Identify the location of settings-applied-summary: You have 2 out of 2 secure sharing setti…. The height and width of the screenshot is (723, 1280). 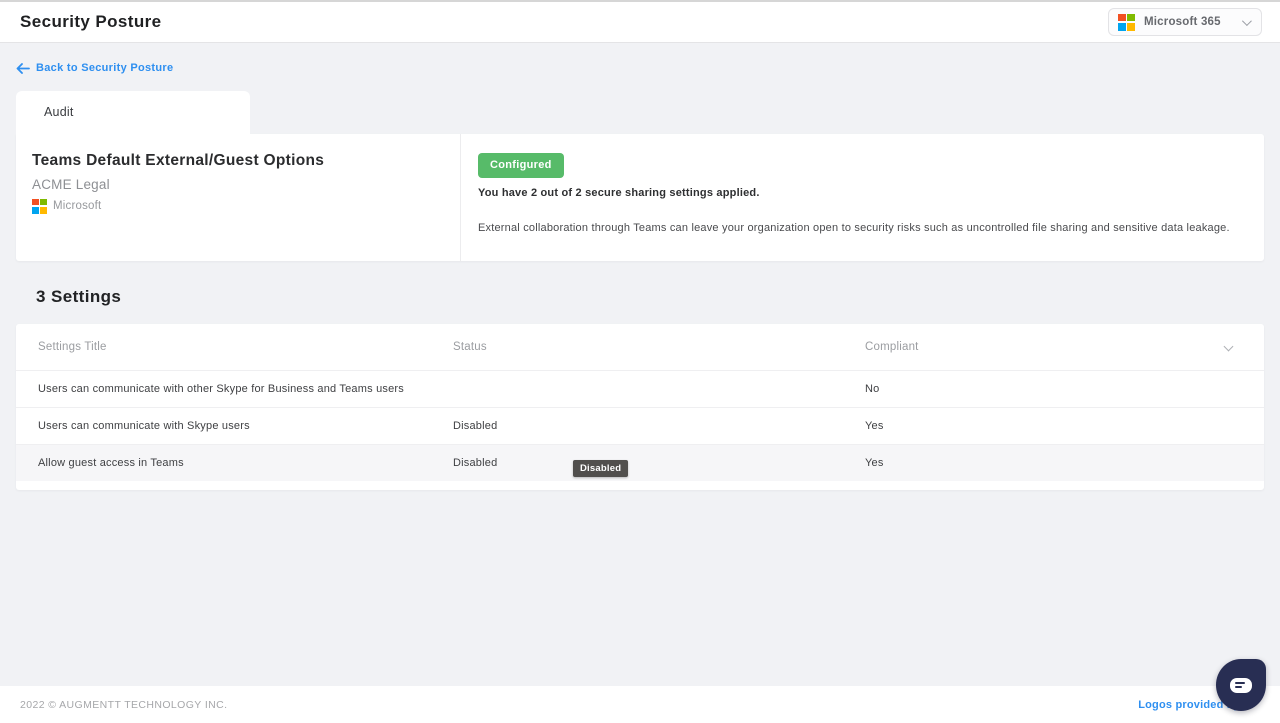
(619, 192).